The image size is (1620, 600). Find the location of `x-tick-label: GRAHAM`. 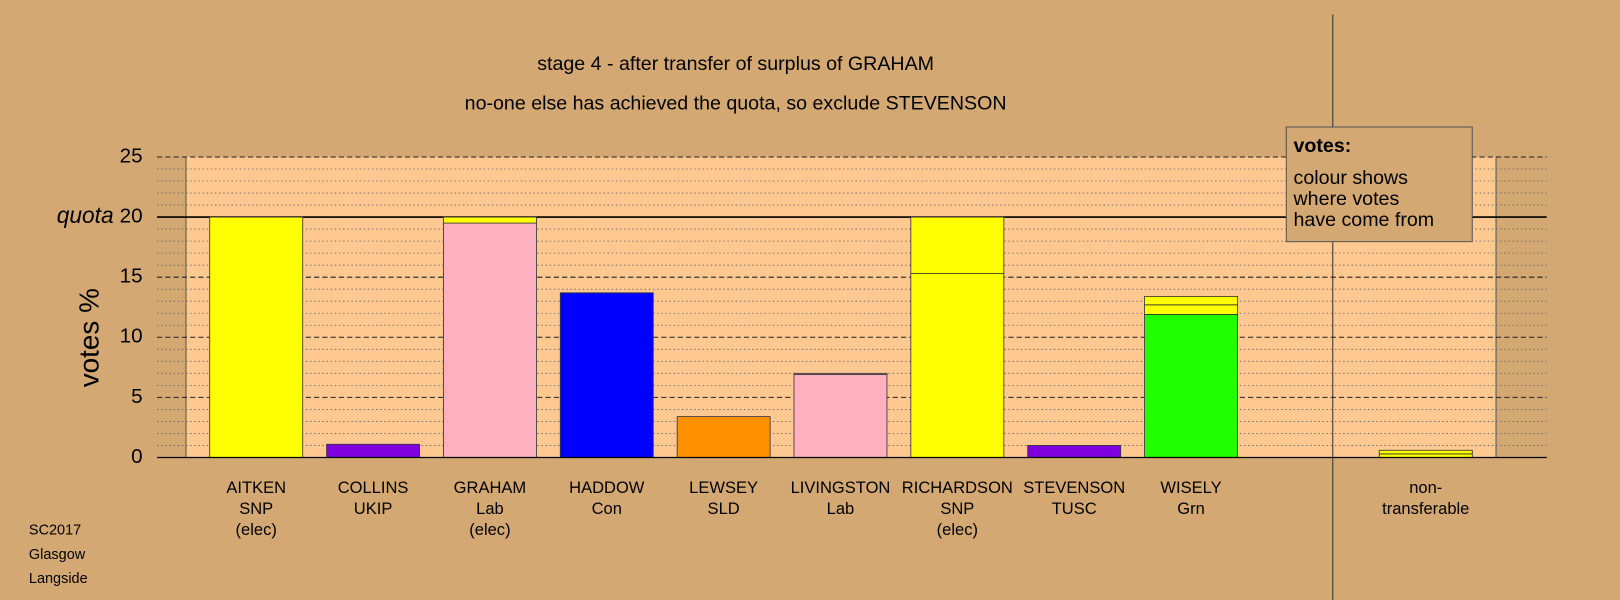

x-tick-label: GRAHAM is located at coordinates (490, 487).